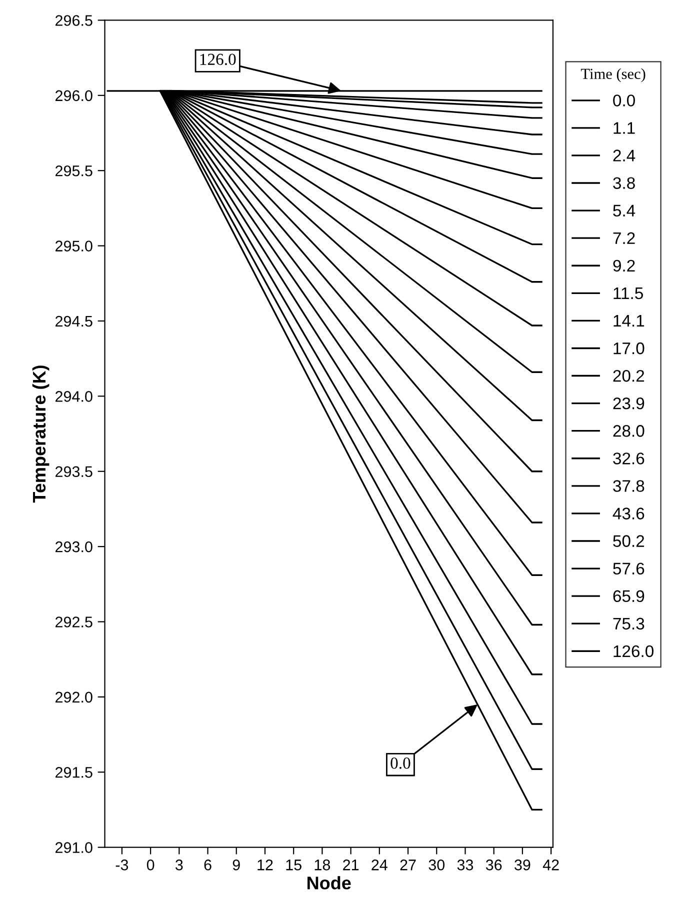  I want to click on x-tick-label: 9, so click(236, 865).